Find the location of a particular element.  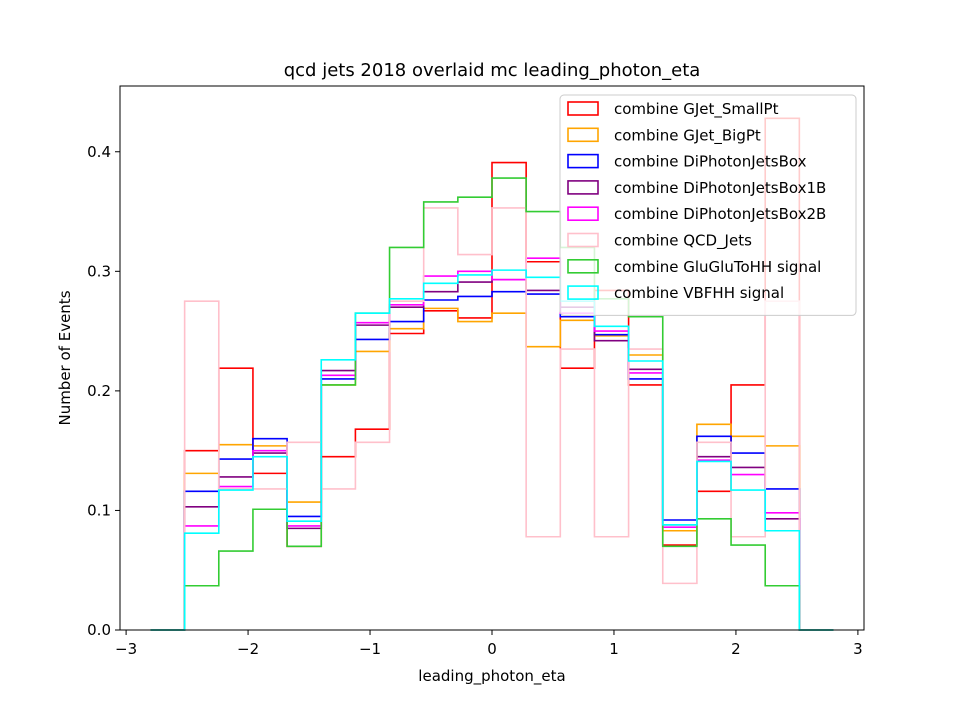

y-tick-label: 0.0 is located at coordinates (99, 630).